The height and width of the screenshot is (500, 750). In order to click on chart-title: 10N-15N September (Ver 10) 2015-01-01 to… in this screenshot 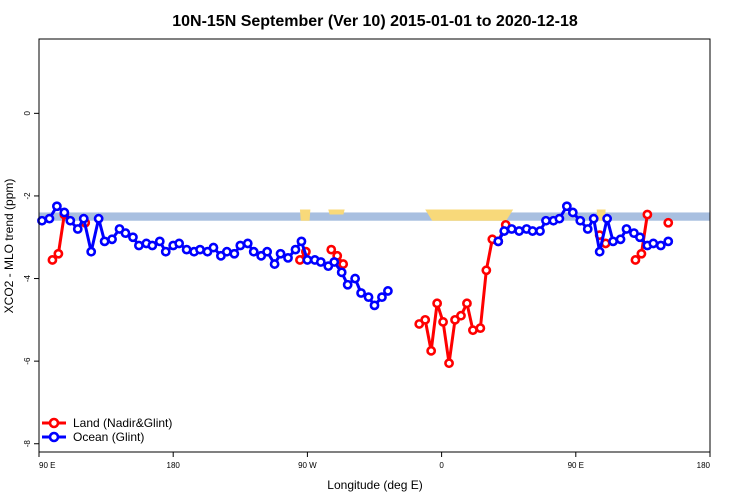, I will do `click(375, 21)`.